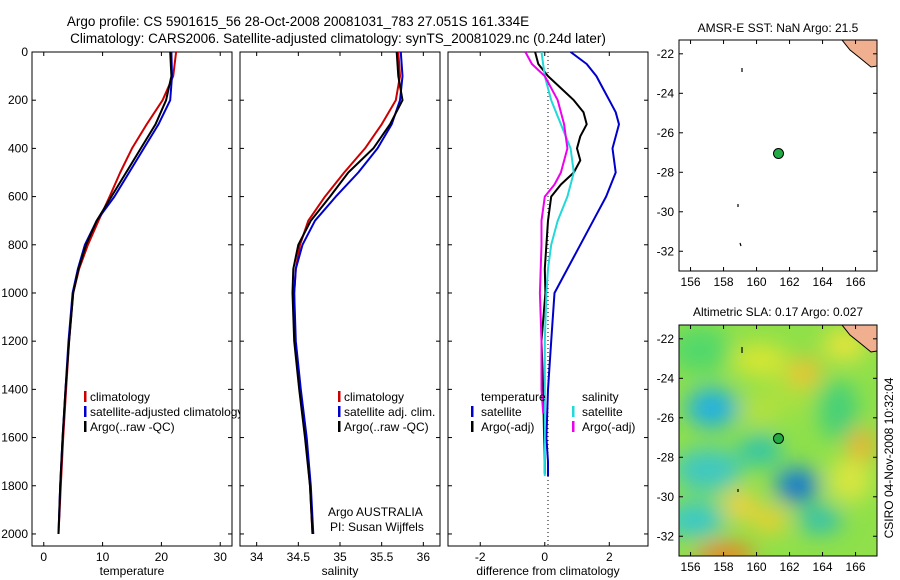 The width and height of the screenshot is (900, 580). Describe the element at coordinates (24, 52) in the screenshot. I see `y-tick-label: 0` at that location.